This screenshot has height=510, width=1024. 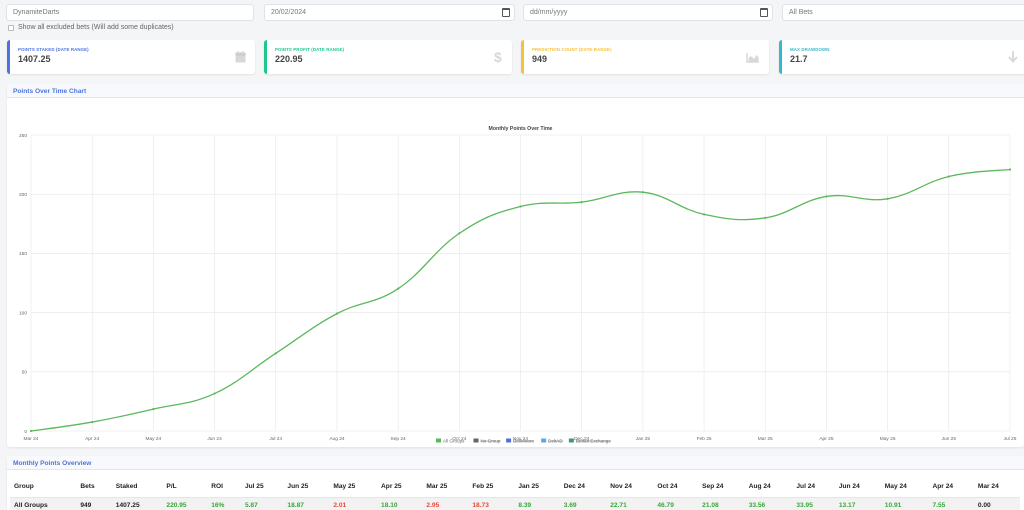 What do you see at coordinates (643, 439) in the screenshot?
I see `x-tick-label: Jan 25` at bounding box center [643, 439].